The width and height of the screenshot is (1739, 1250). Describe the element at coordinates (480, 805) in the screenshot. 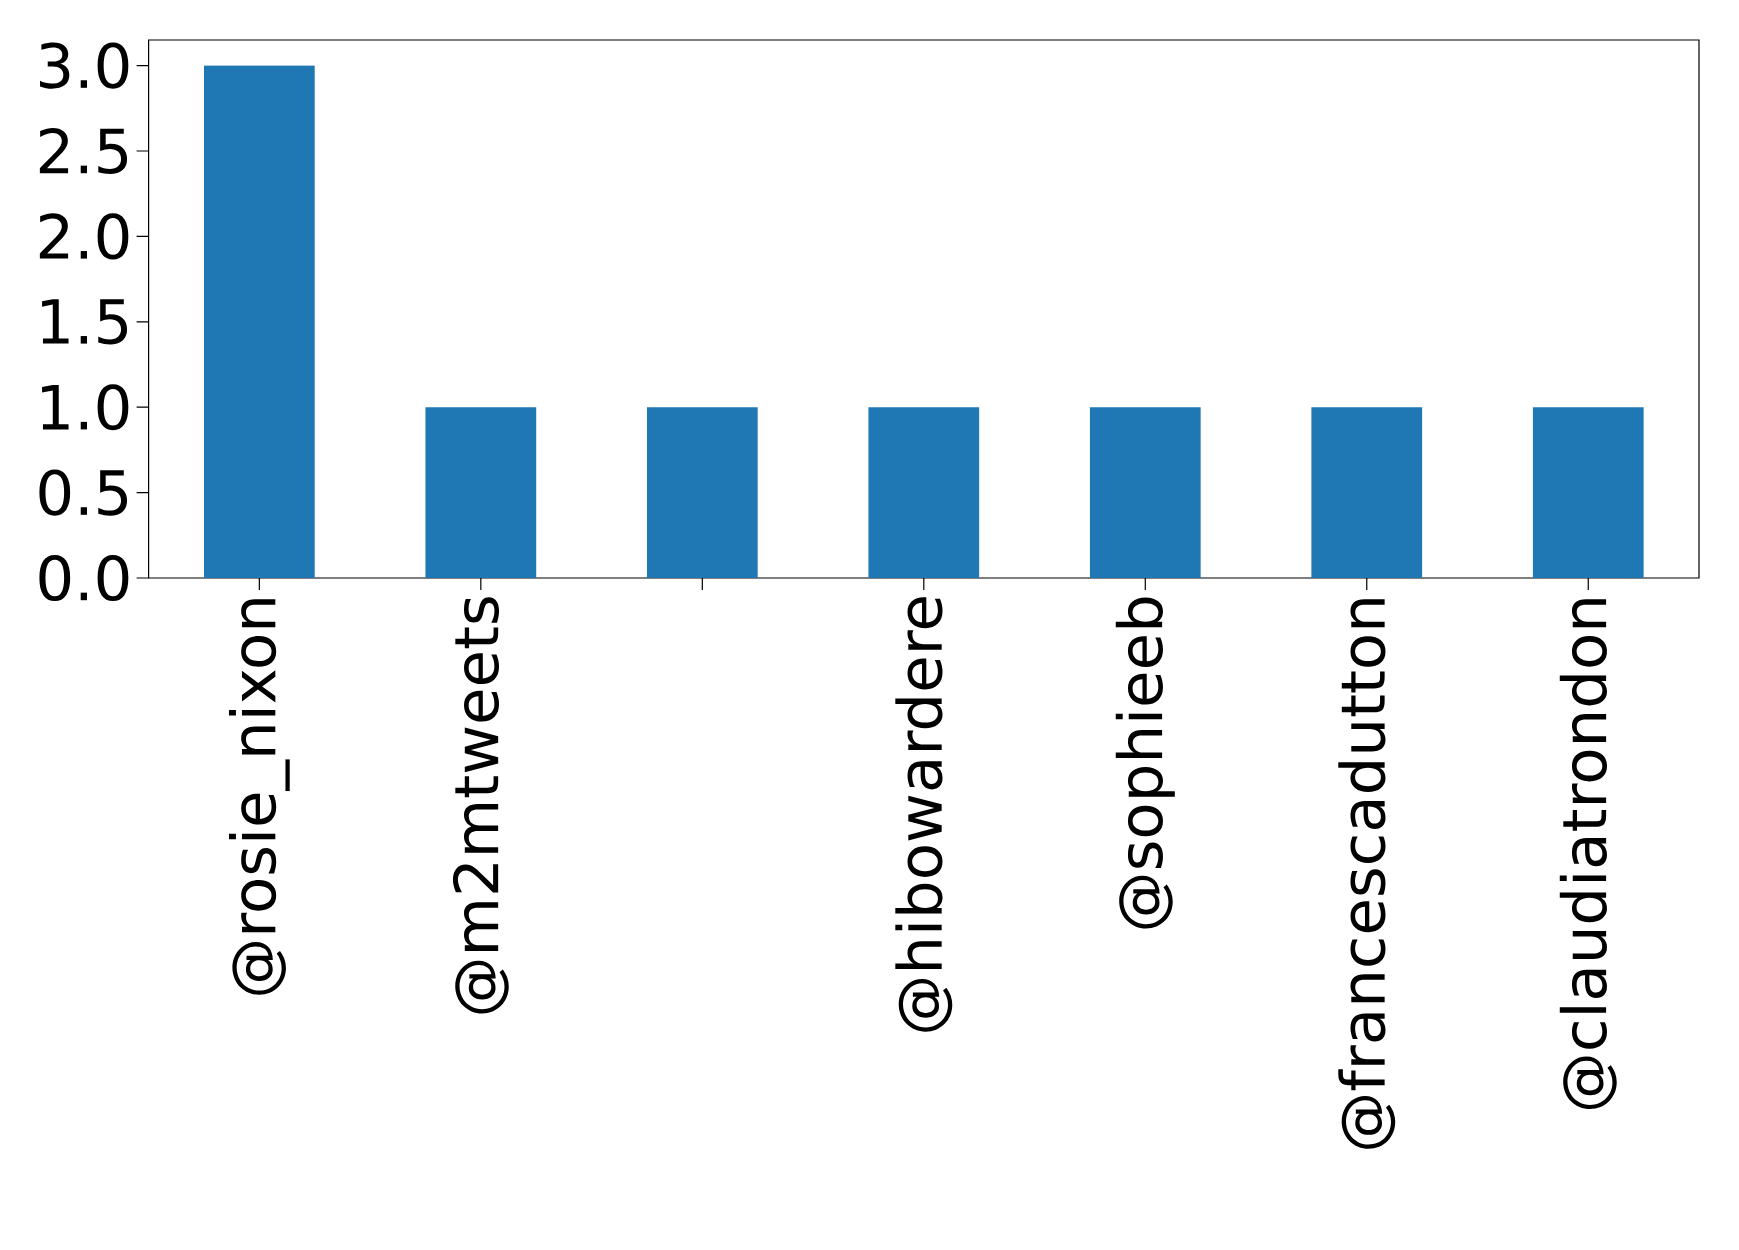

I see `x-tick-label: @m2mtweets` at that location.